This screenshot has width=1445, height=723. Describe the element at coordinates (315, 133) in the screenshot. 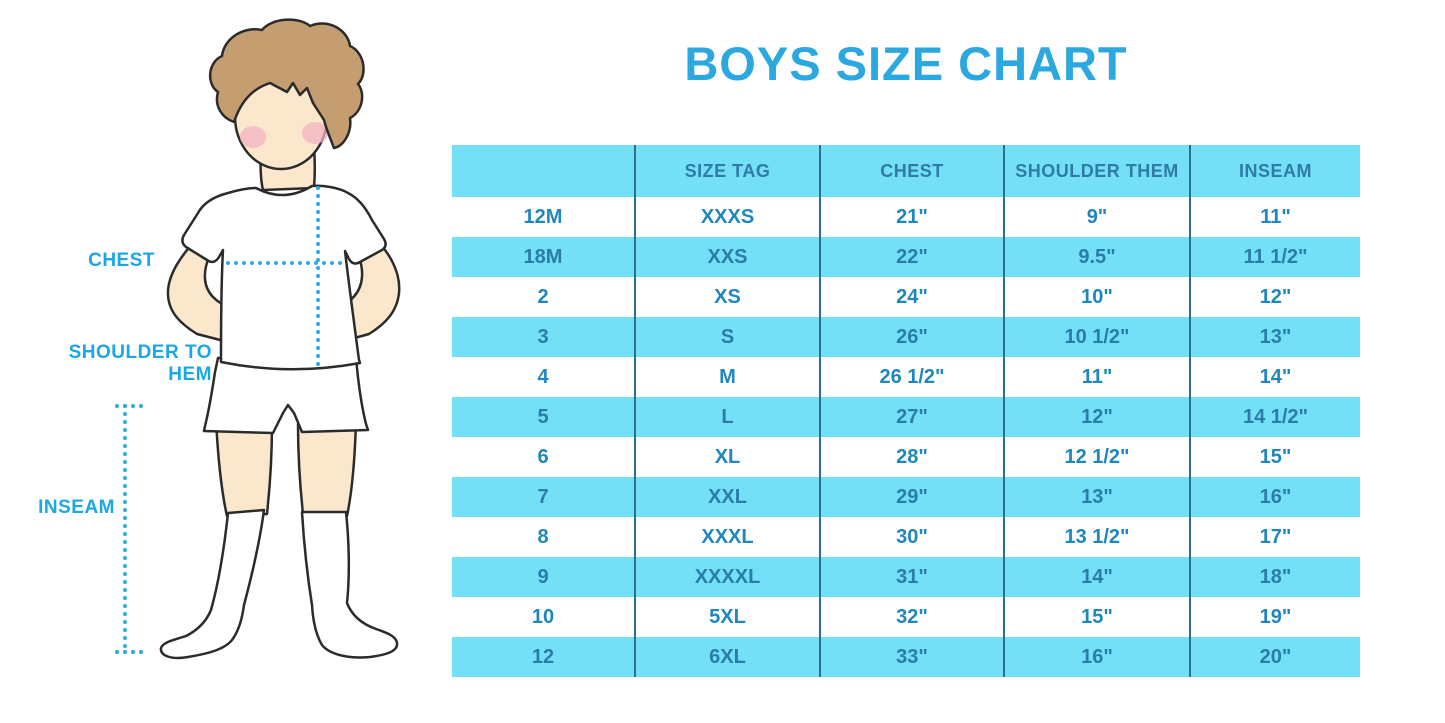

I see `boy-right-blush` at that location.